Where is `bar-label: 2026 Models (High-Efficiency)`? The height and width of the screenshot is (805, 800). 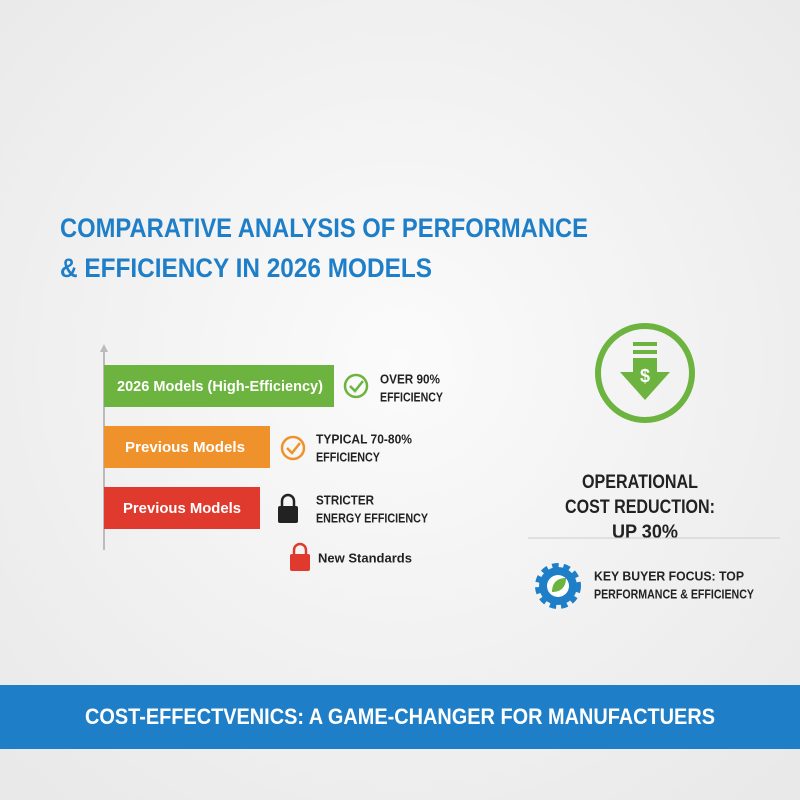 bar-label: 2026 Models (High-Efficiency) is located at coordinates (220, 386).